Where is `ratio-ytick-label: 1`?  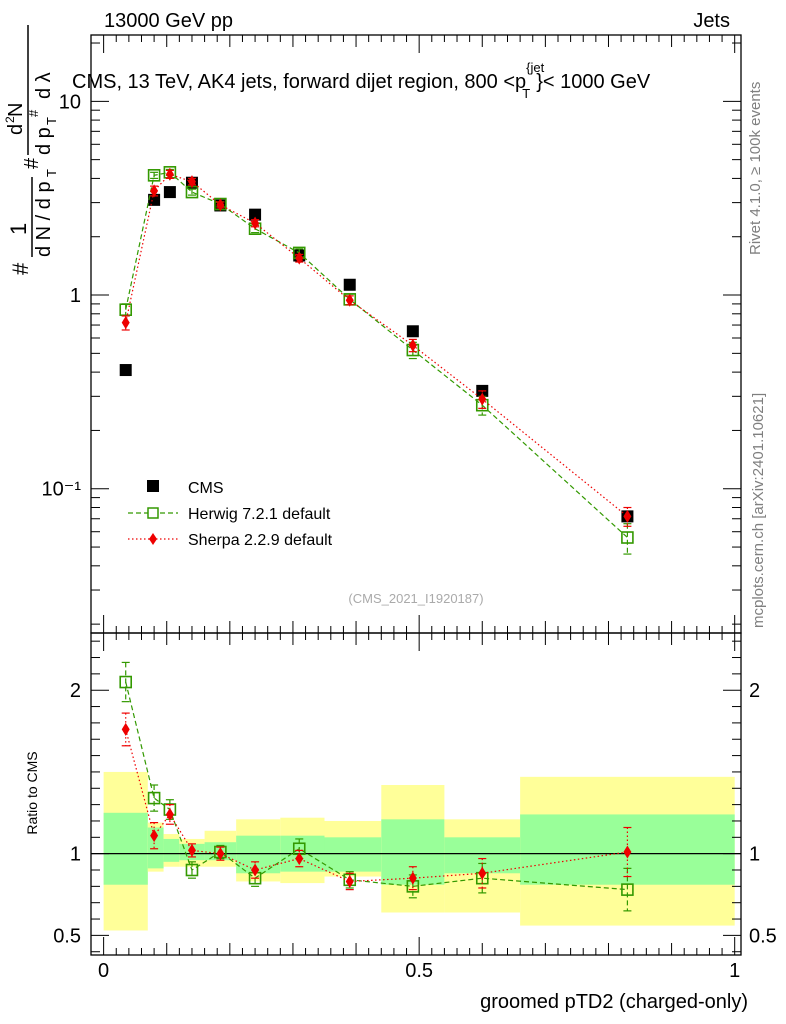
ratio-ytick-label: 1 is located at coordinates (75, 855).